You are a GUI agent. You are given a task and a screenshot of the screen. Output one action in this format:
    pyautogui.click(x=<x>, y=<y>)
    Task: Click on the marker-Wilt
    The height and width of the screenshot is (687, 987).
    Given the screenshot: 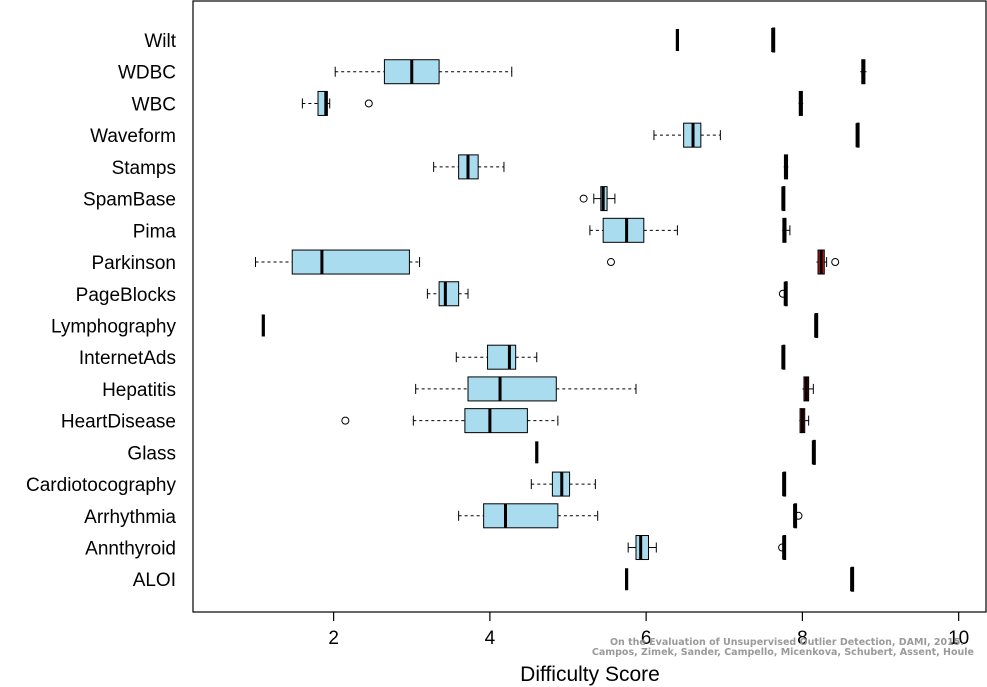 What is the action you would take?
    pyautogui.click(x=773, y=40)
    